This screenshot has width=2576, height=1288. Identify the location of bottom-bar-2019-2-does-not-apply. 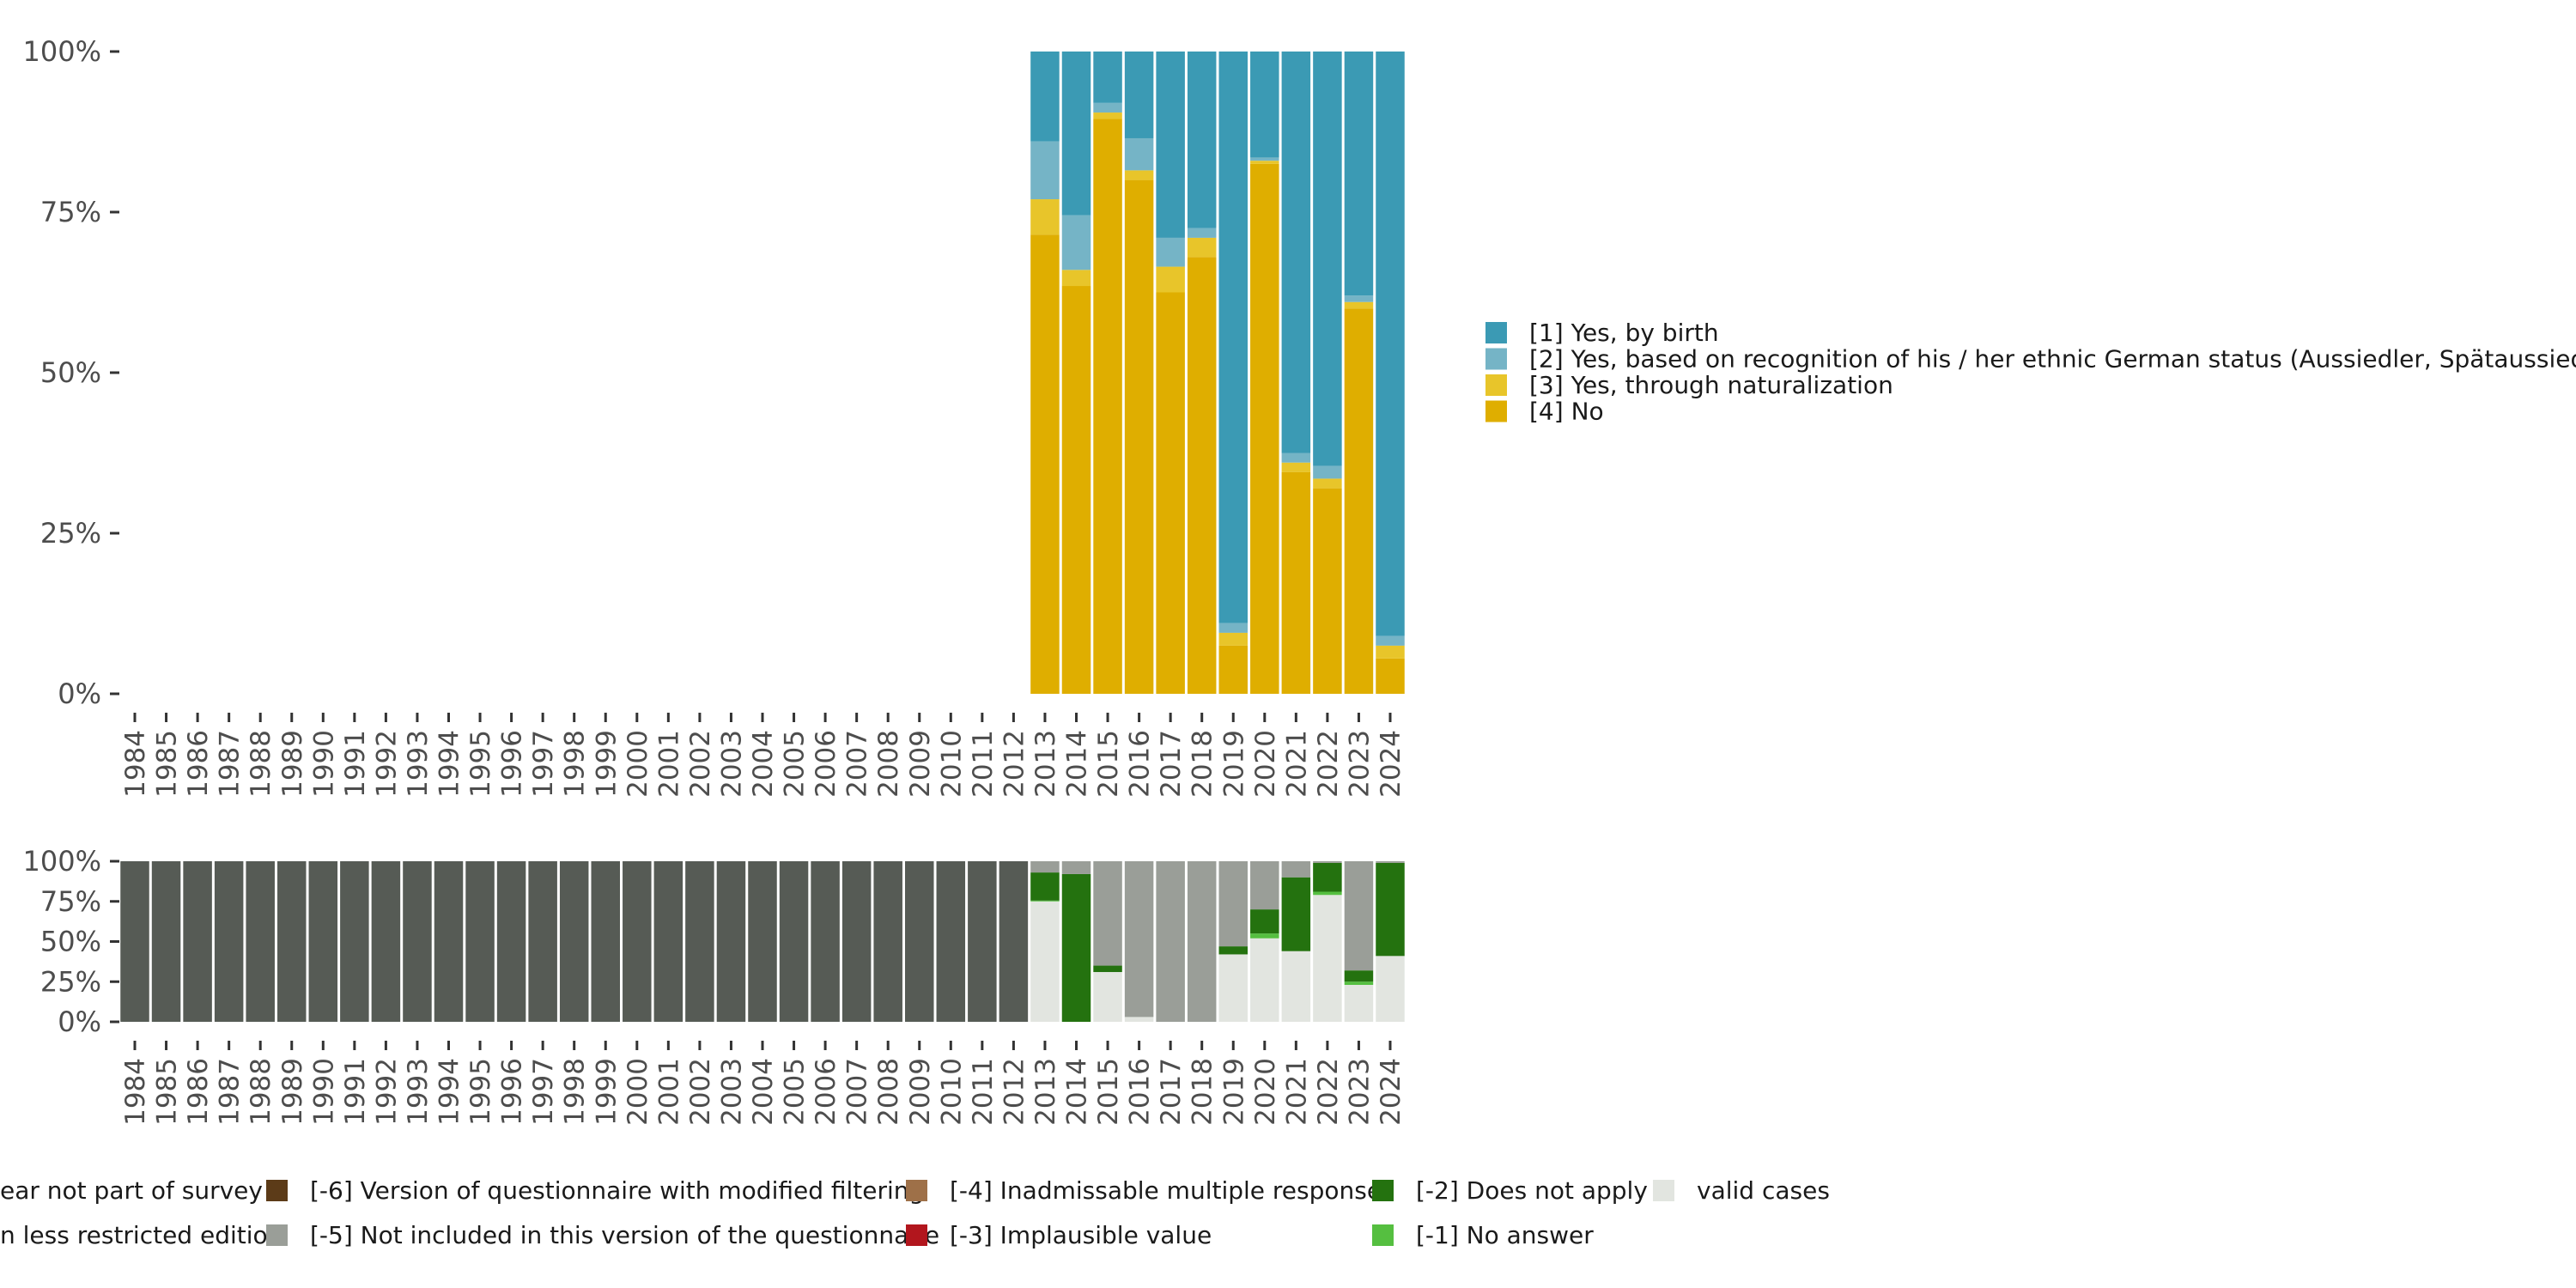
(1233, 951).